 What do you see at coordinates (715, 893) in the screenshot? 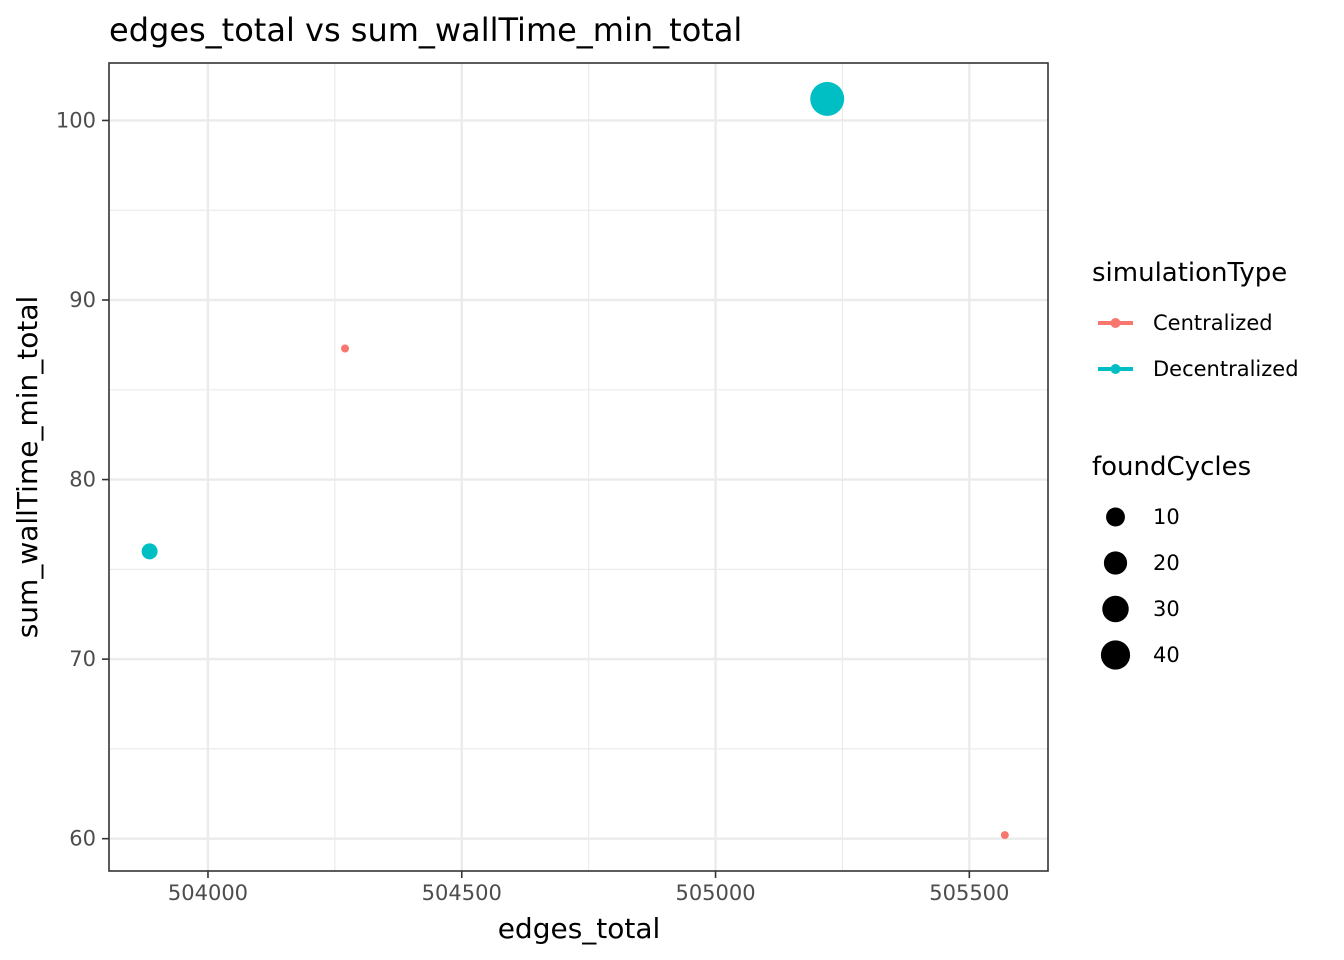
I see `x-tick-label: 505000` at bounding box center [715, 893].